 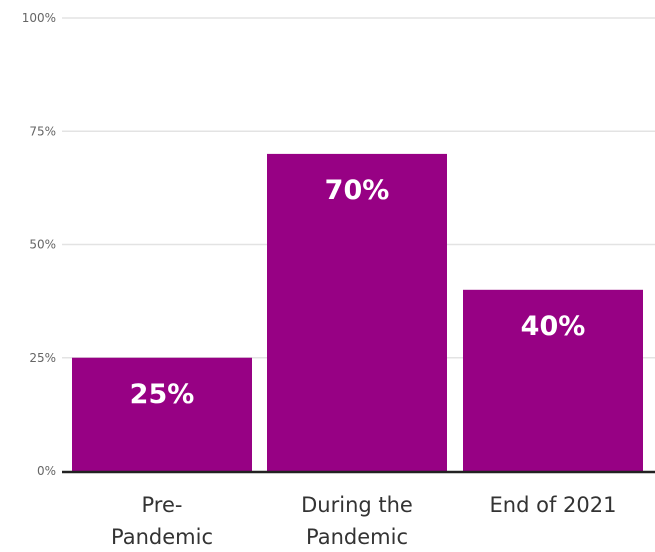 What do you see at coordinates (357, 505) in the screenshot?
I see `category-label-line: During the` at bounding box center [357, 505].